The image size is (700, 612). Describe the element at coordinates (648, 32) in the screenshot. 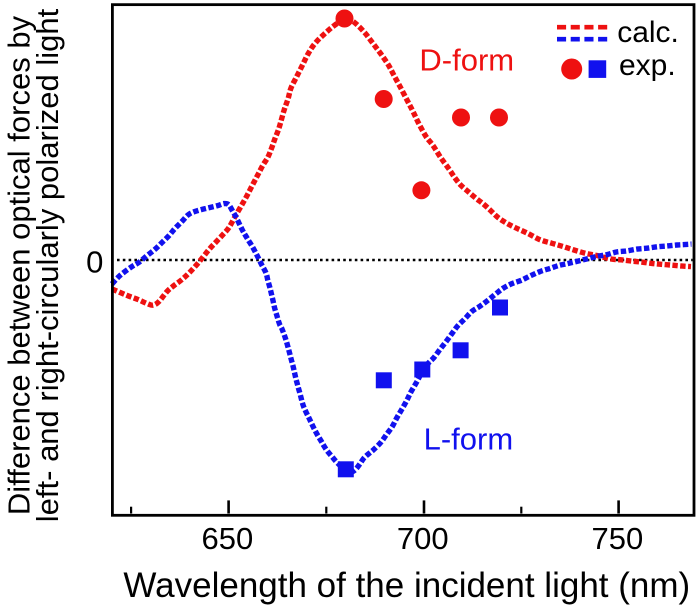

I see `svg-text: calc.` at that location.